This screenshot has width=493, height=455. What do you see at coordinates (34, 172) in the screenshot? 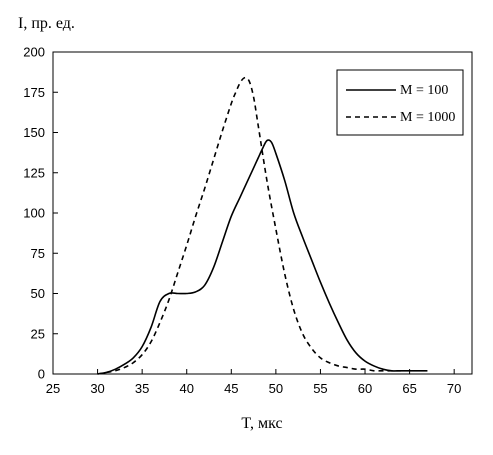
I see `y-tick-label: 125` at bounding box center [34, 172].